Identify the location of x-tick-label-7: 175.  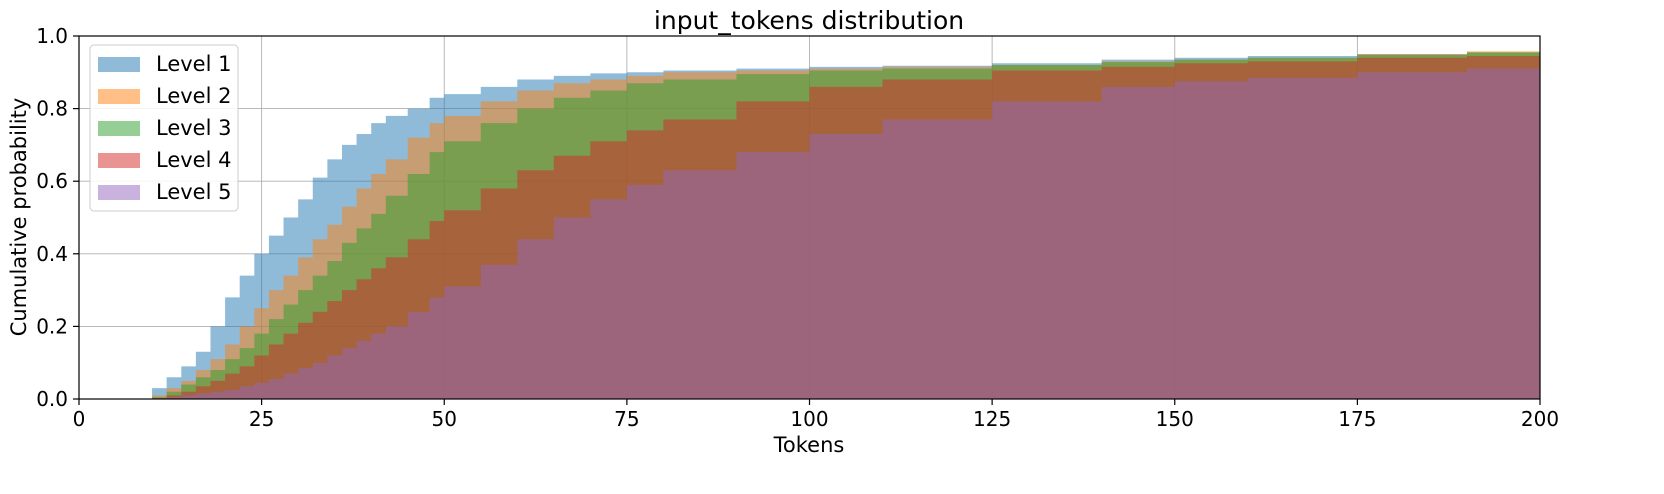
(1357, 419).